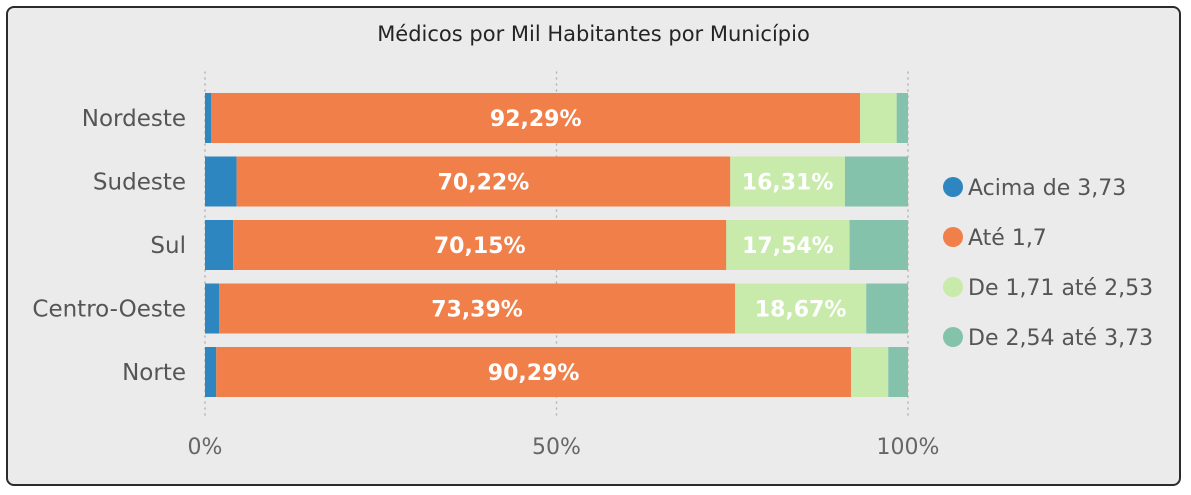 Image resolution: width=1191 pixels, height=495 pixels. I want to click on data-label: 18,67%, so click(801, 310).